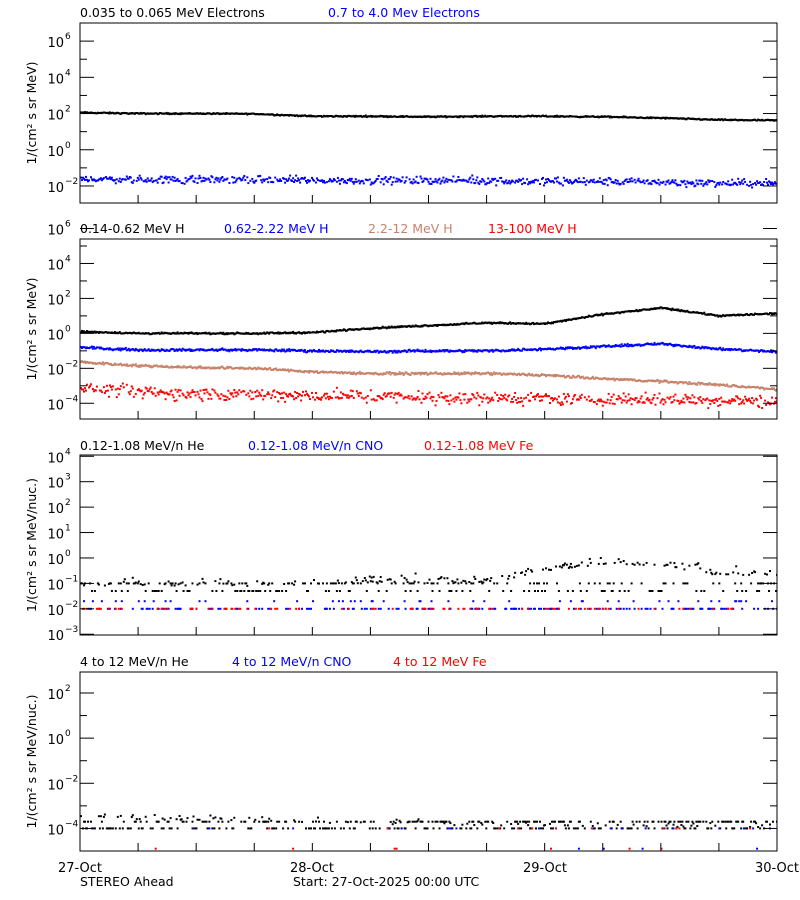 The height and width of the screenshot is (900, 800). What do you see at coordinates (55, 265) in the screenshot?
I see `y-tick-label: 10` at bounding box center [55, 265].